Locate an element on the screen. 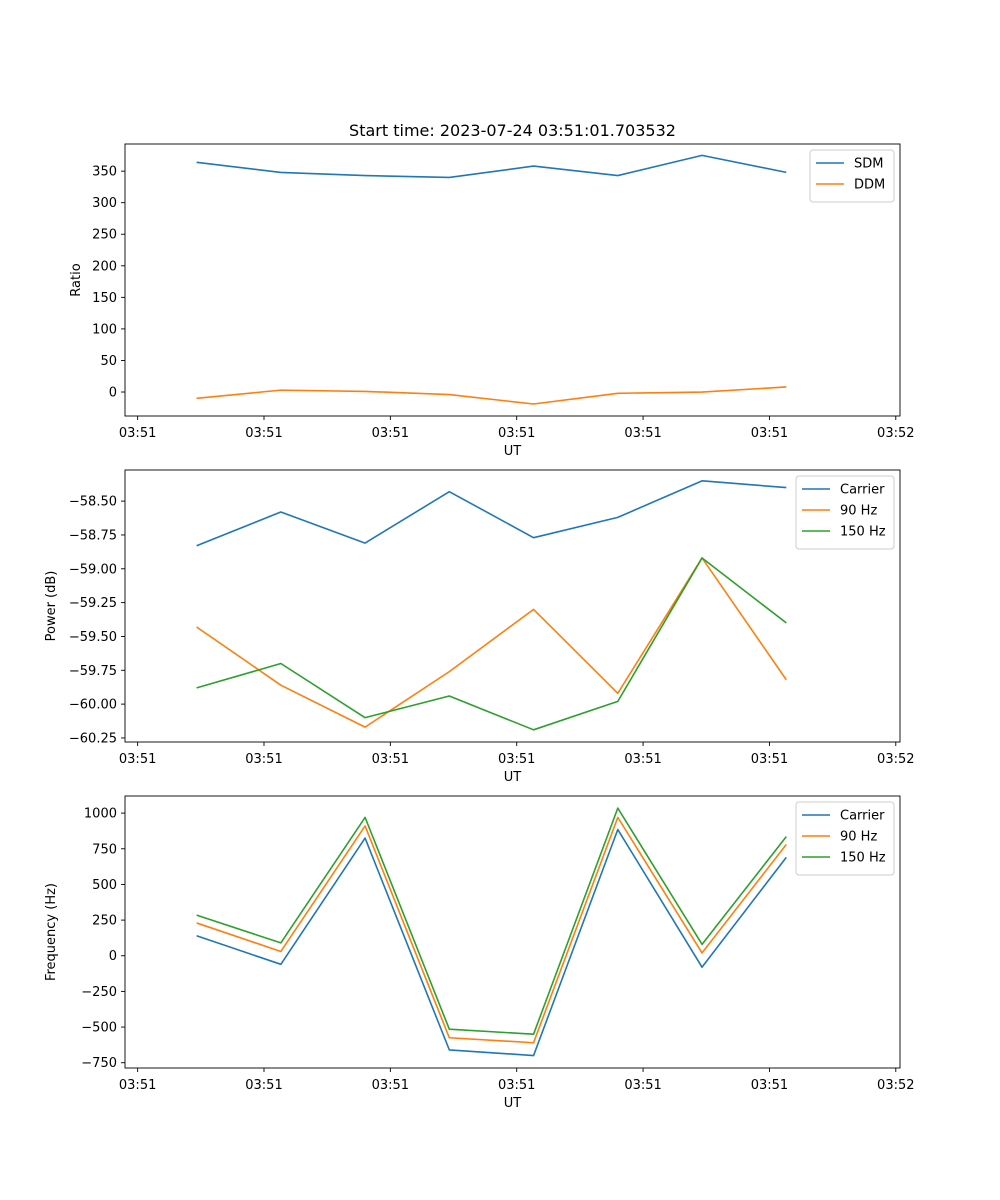 Image resolution: width=1000 pixels, height=1200 pixels. panel-1-y-tick-label-3: 150 is located at coordinates (104, 298).